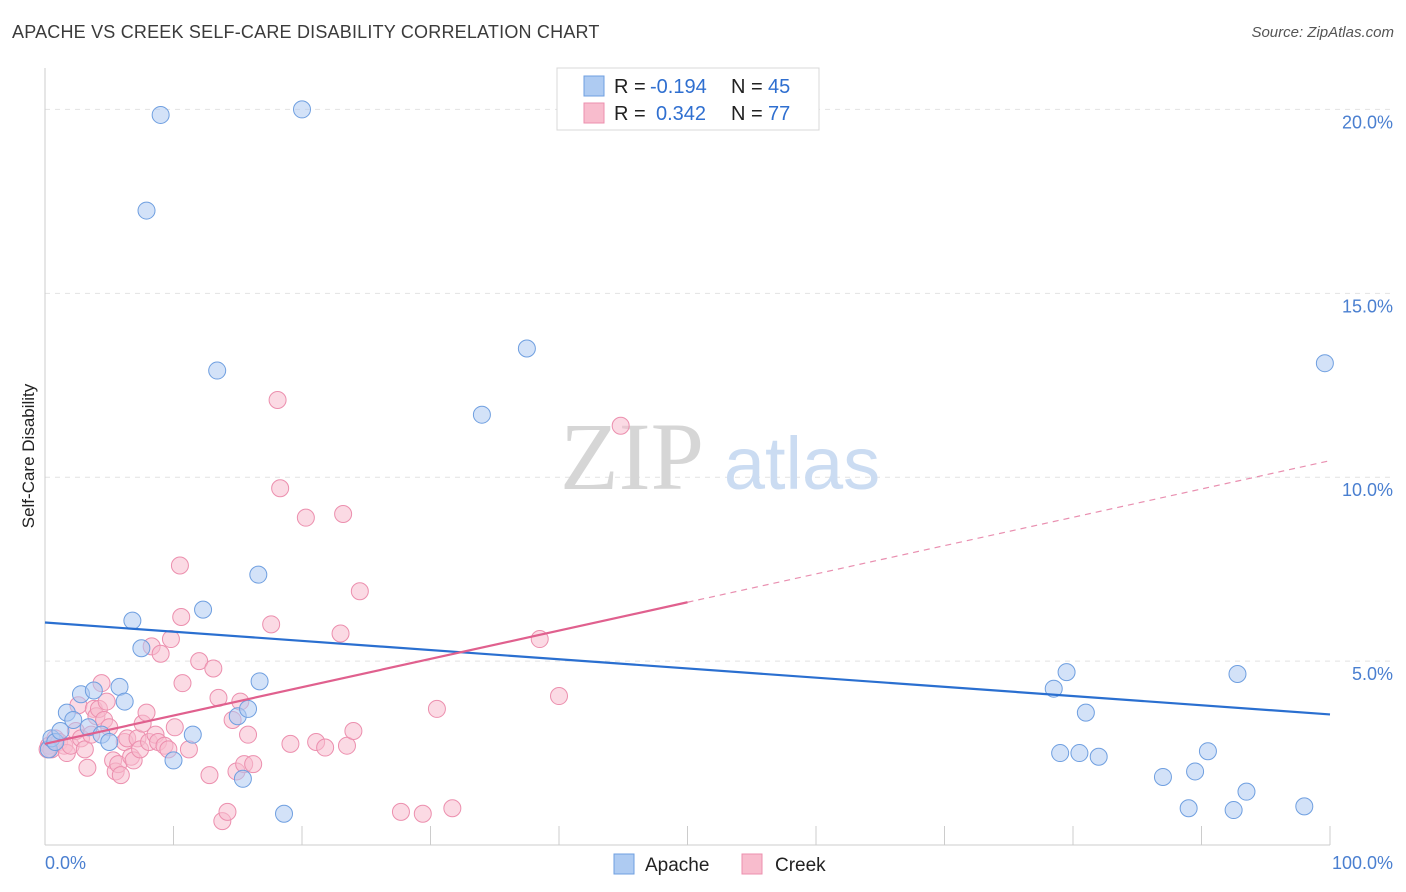  Describe the element at coordinates (779, 87) in the screenshot. I see `apache-n-value: 45` at that location.